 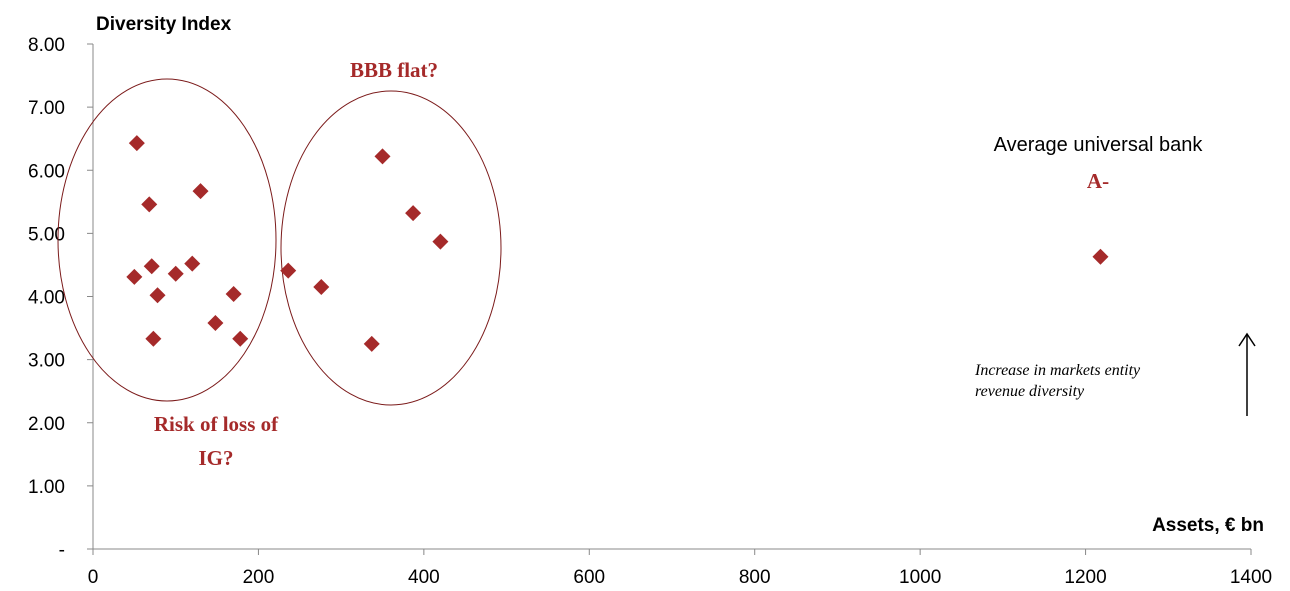 What do you see at coordinates (391, 248) in the screenshot?
I see `bbb-group-ellipse` at bounding box center [391, 248].